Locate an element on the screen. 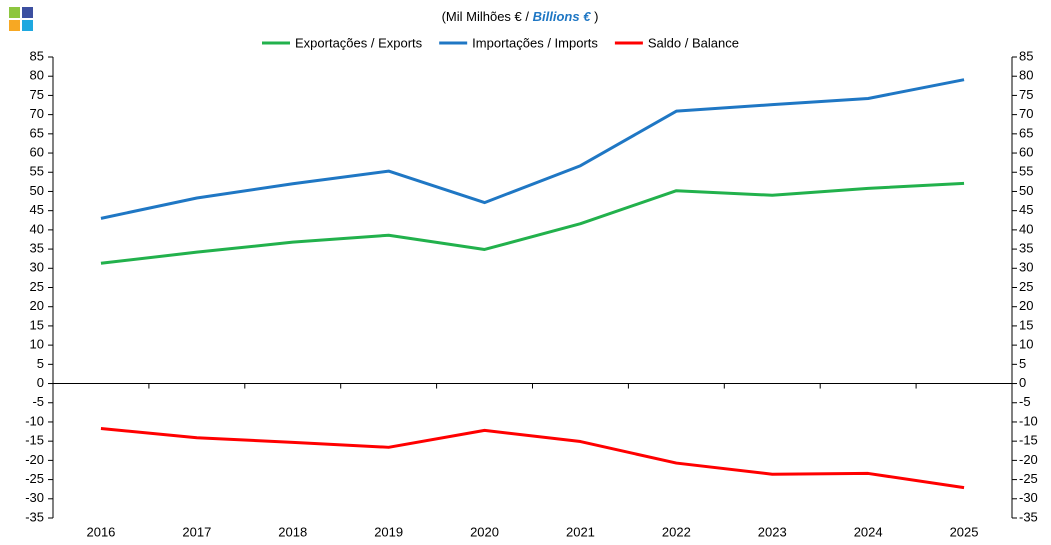  y-tick-label: 40 is located at coordinates (37, 228).